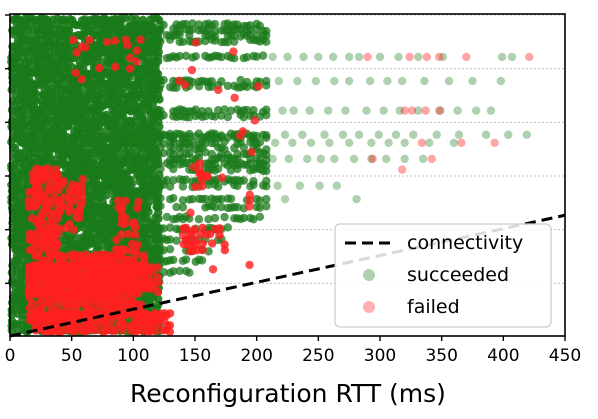 This screenshot has height=419, width=598. What do you see at coordinates (72, 356) in the screenshot?
I see `x-tick-label: 50` at bounding box center [72, 356].